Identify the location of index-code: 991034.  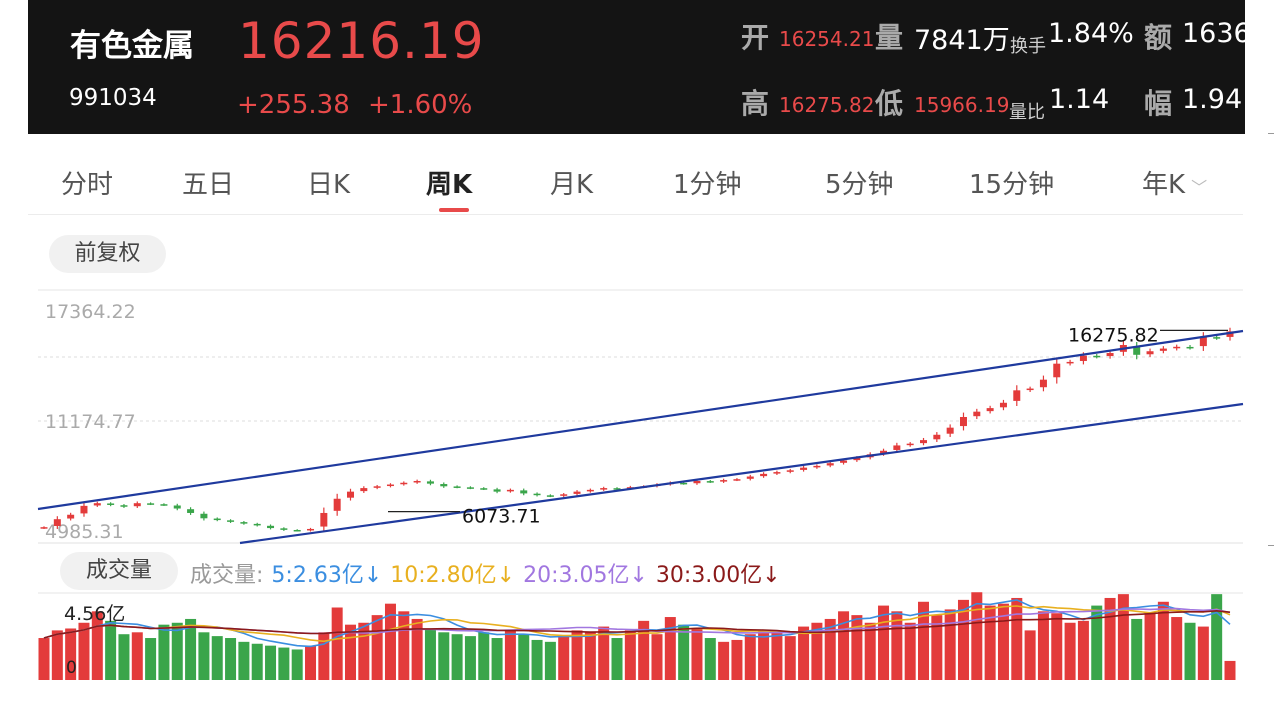
(113, 98).